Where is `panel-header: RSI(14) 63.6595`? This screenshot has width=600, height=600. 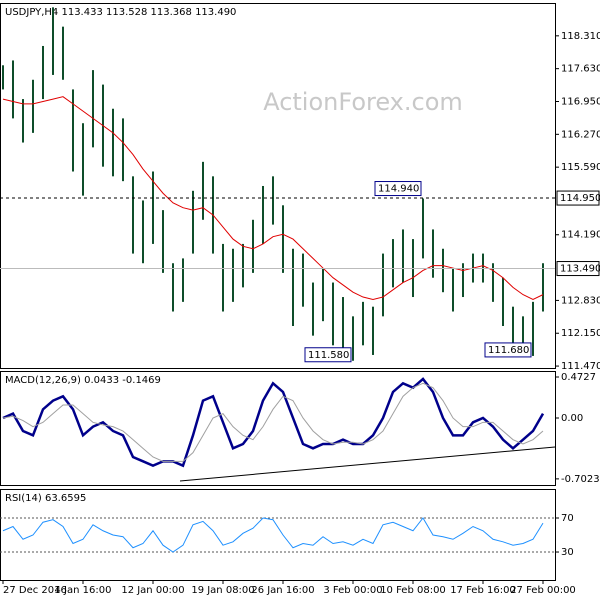
panel-header: RSI(14) 63.6595 is located at coordinates (45, 498).